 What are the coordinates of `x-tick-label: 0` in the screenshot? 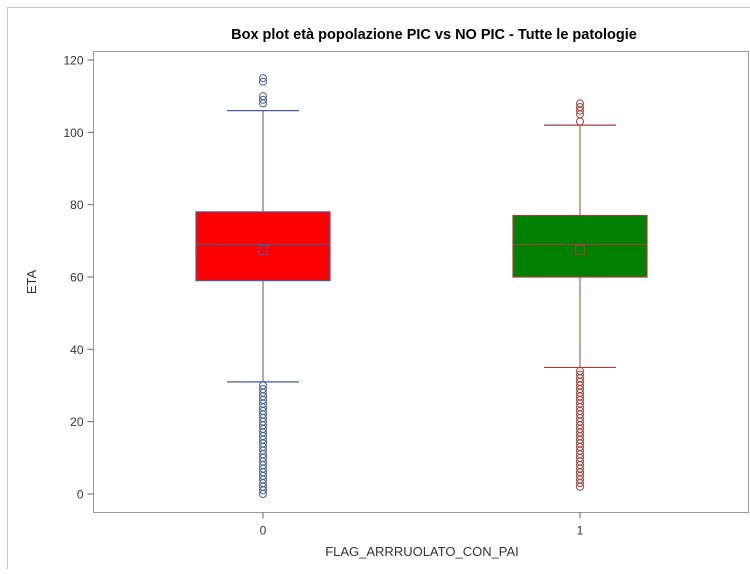 It's located at (263, 531).